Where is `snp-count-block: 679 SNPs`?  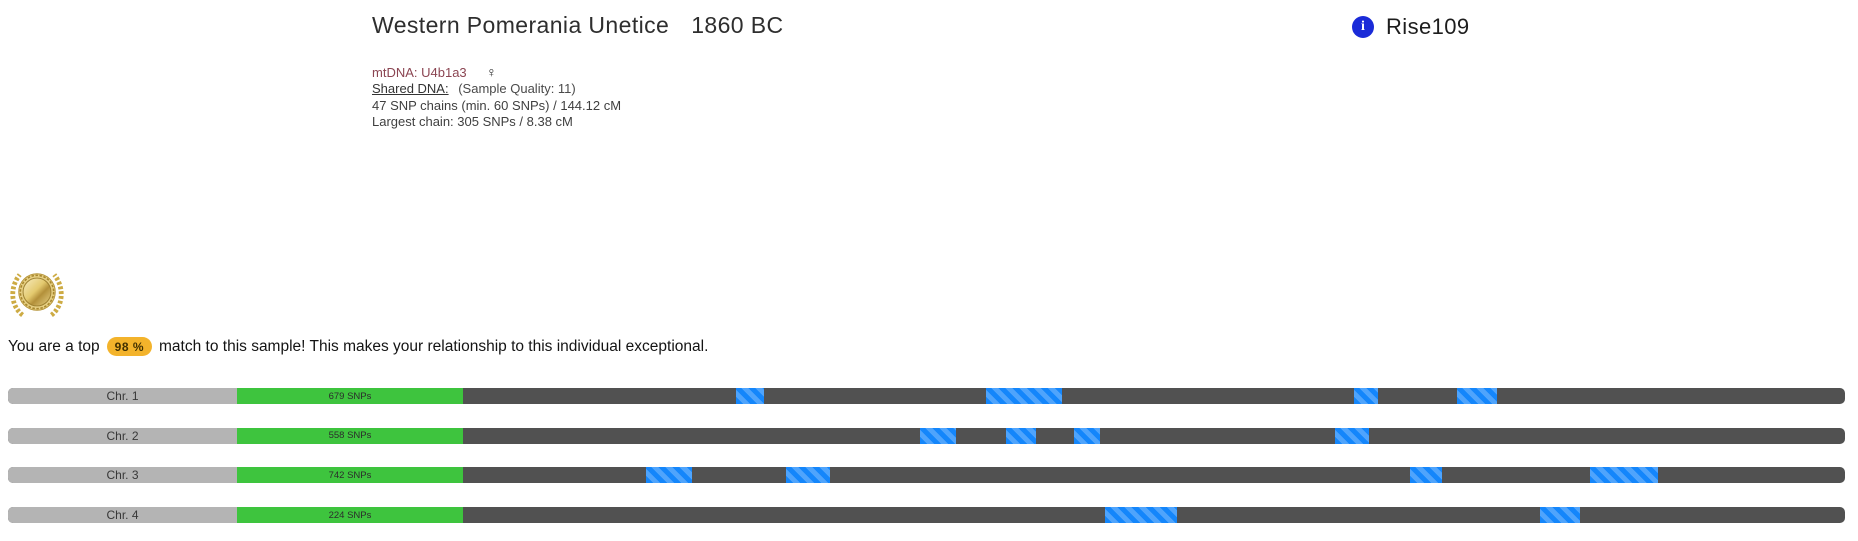 snp-count-block: 679 SNPs is located at coordinates (350, 396).